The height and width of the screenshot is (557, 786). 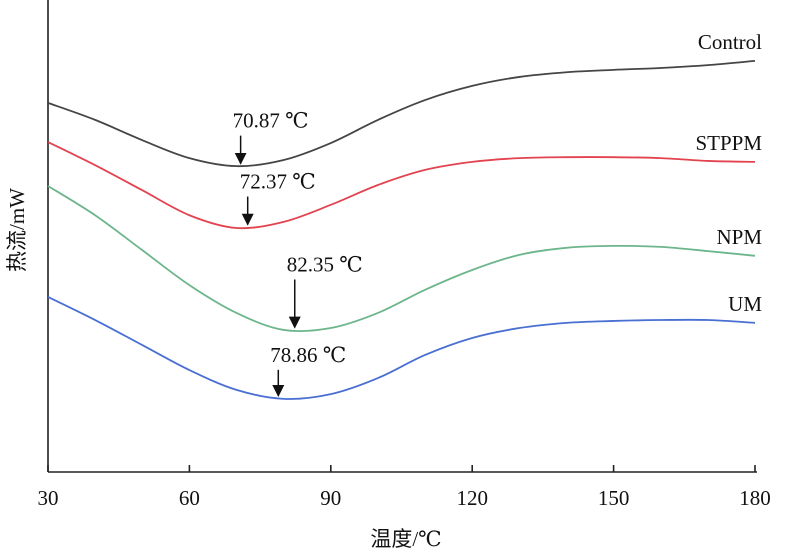 What do you see at coordinates (739, 237) in the screenshot?
I see `series-label: NPM` at bounding box center [739, 237].